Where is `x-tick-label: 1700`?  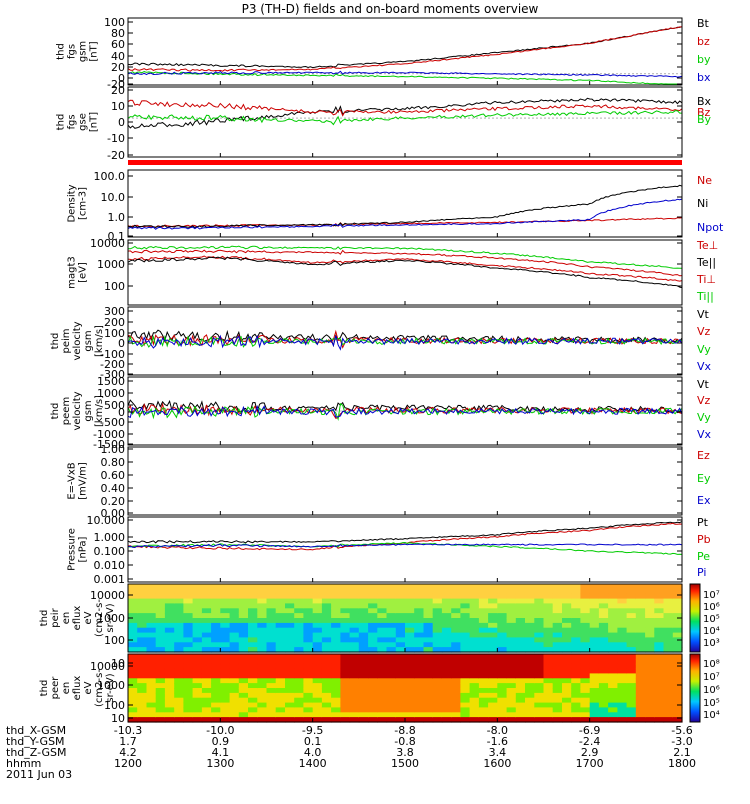 x-tick-label: 1700 is located at coordinates (590, 763).